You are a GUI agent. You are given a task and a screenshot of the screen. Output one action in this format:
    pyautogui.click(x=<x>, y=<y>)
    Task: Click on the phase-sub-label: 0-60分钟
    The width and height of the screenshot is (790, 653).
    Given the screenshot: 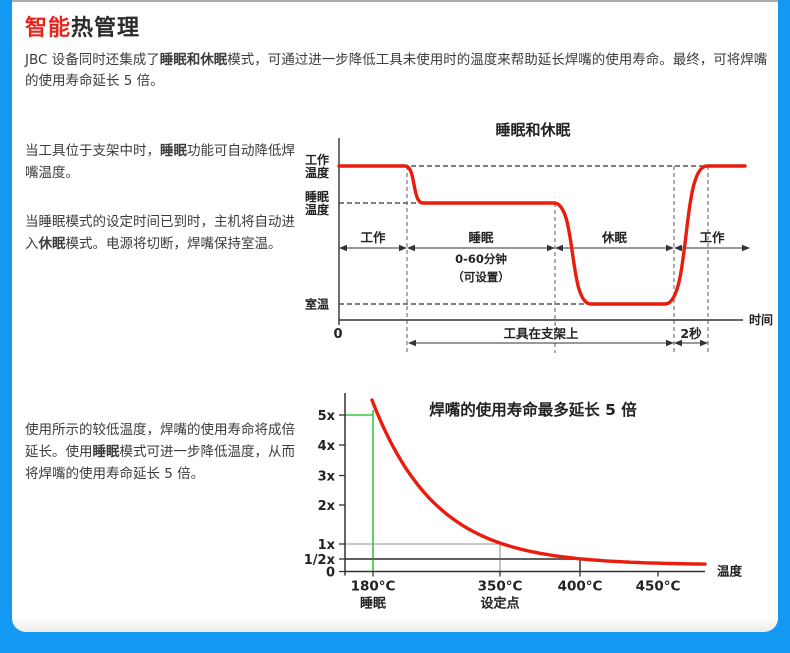 What is the action you would take?
    pyautogui.click(x=481, y=259)
    